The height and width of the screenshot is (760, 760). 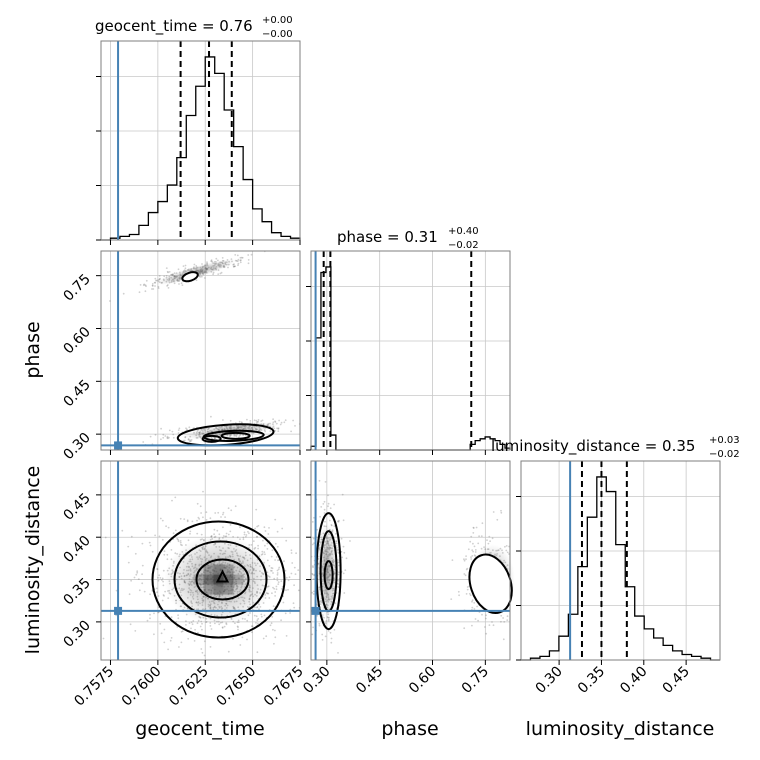 What do you see at coordinates (118, 610) in the screenshot?
I see `truth-marker` at bounding box center [118, 610].